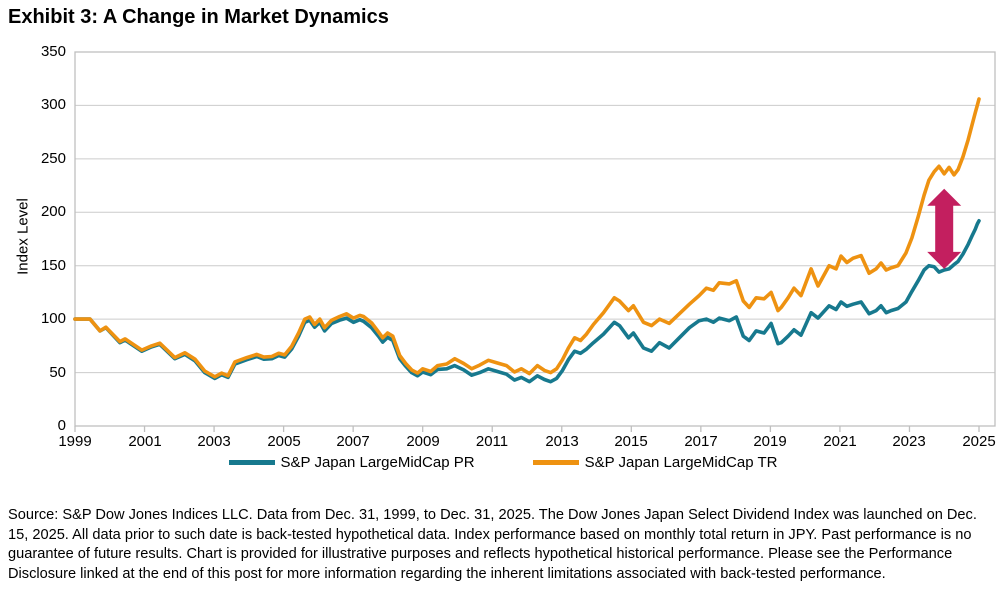 This screenshot has width=1006, height=615. I want to click on x-tick-2021: 2021, so click(840, 441).